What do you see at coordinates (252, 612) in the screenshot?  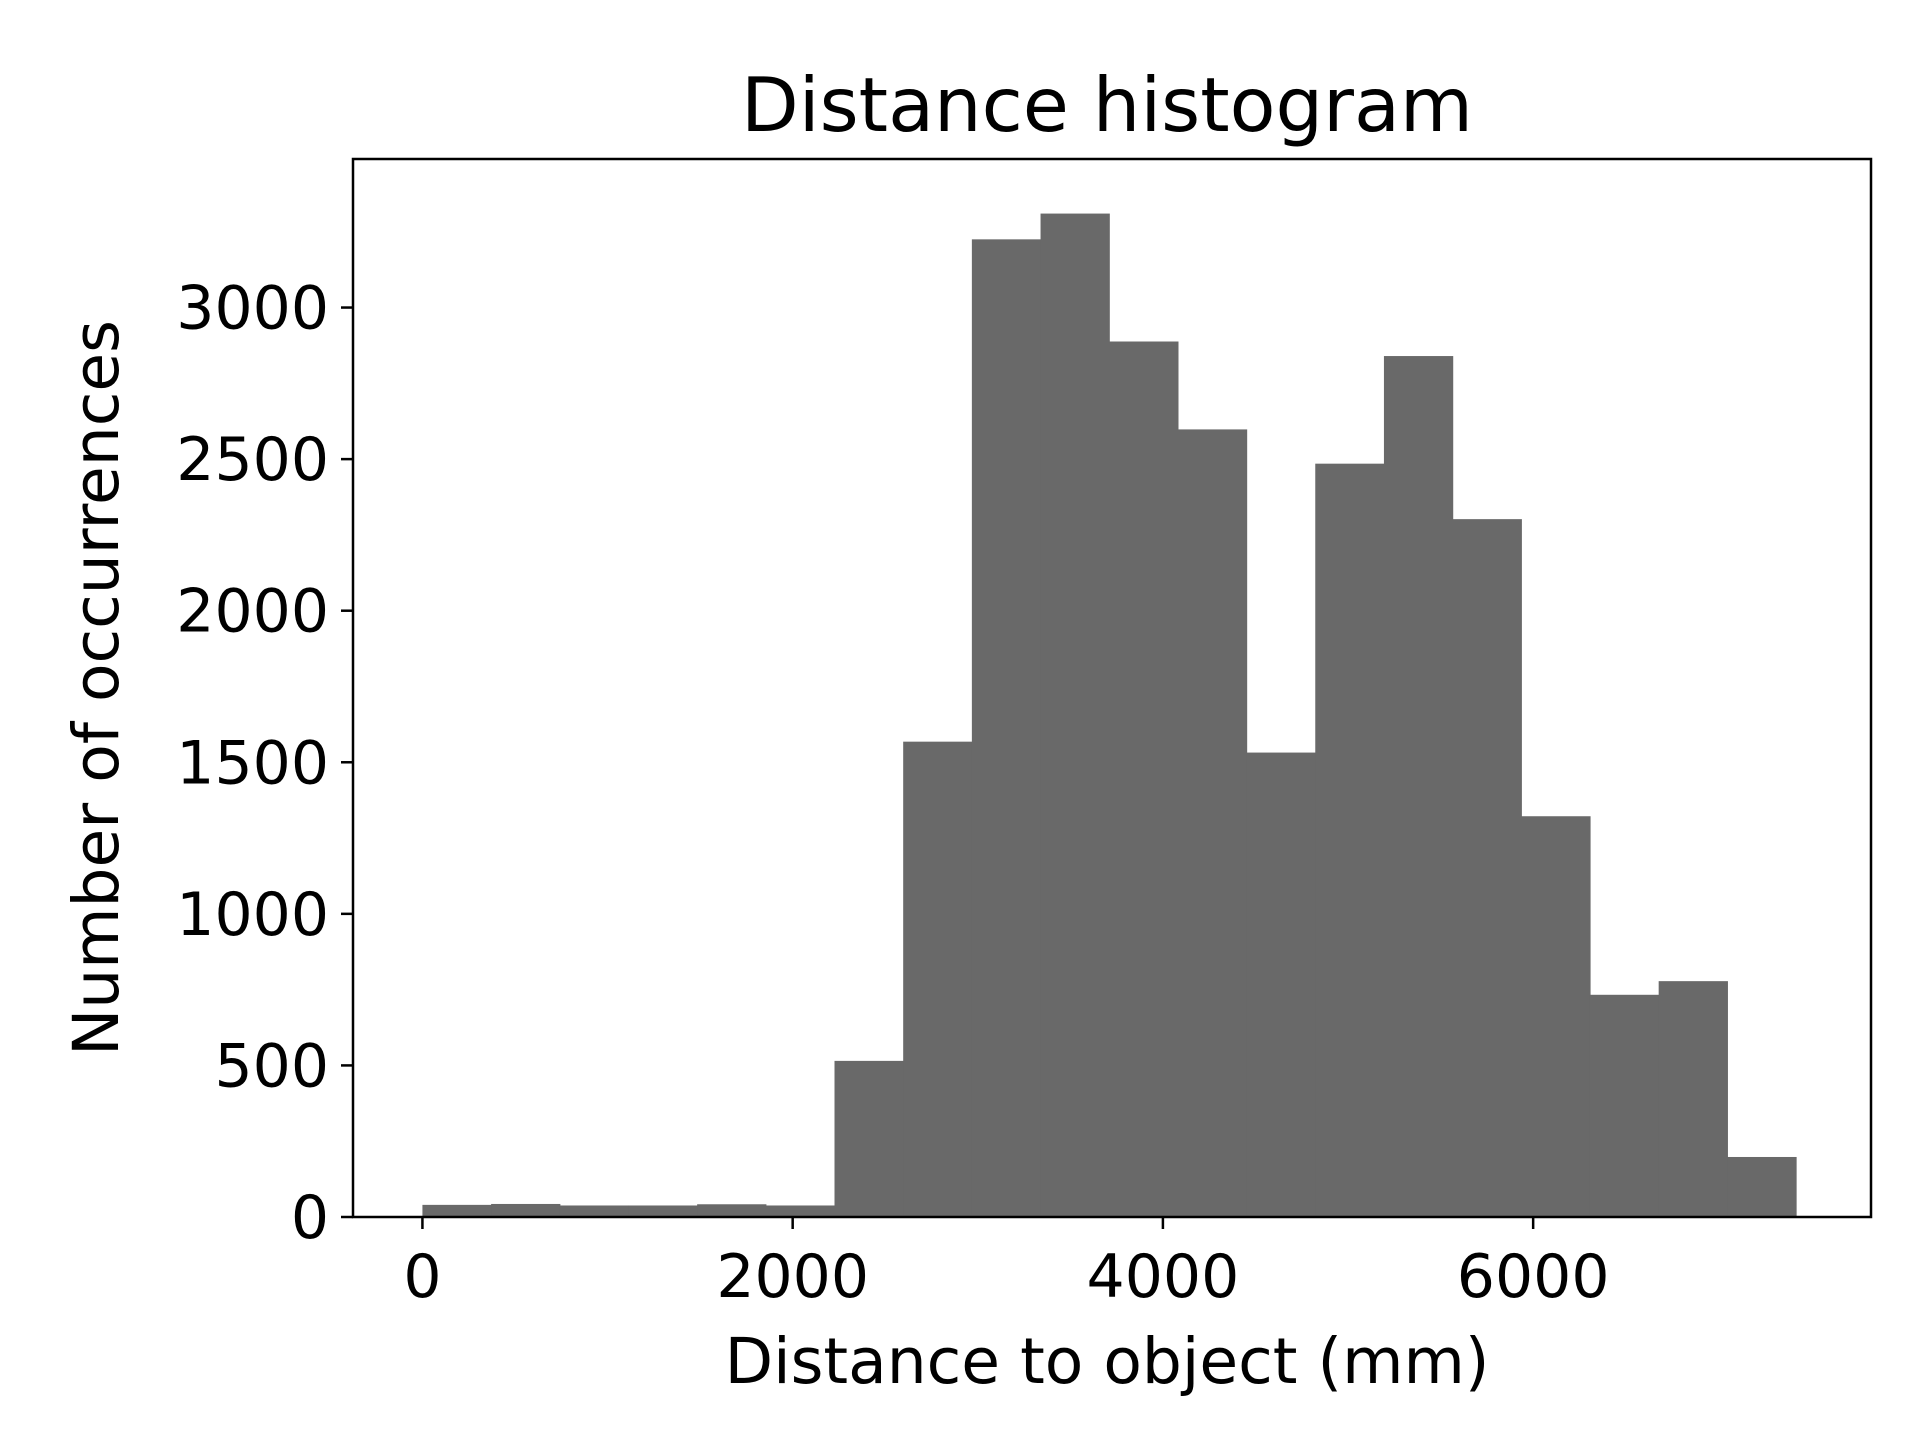 I see `y-tick-label: 2000` at bounding box center [252, 612].